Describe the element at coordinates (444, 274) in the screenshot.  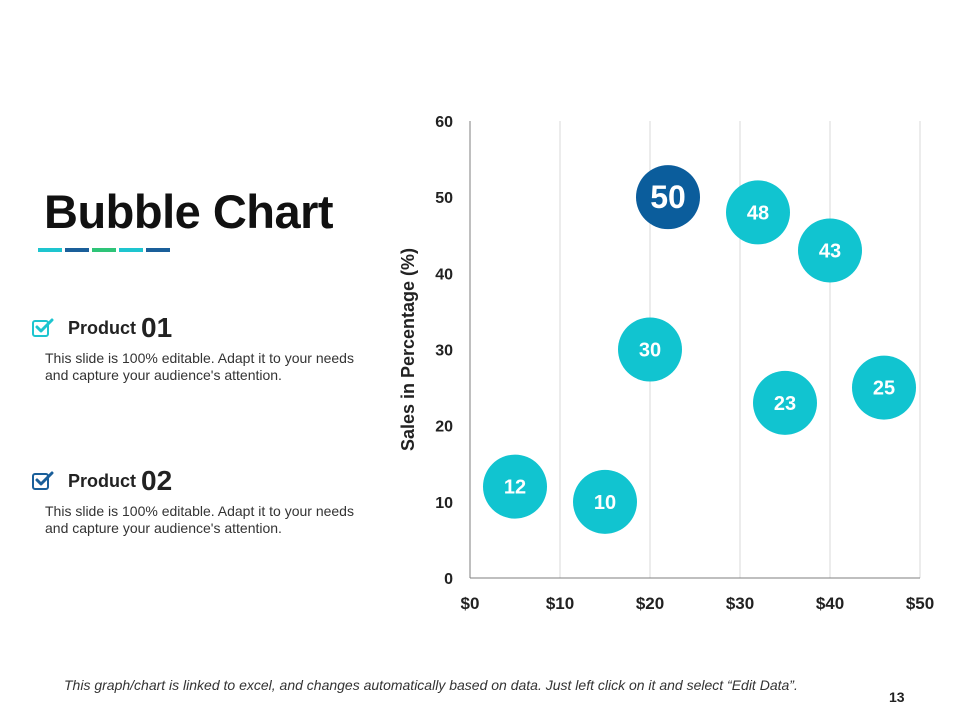
I see `y-tick-label: 40` at that location.